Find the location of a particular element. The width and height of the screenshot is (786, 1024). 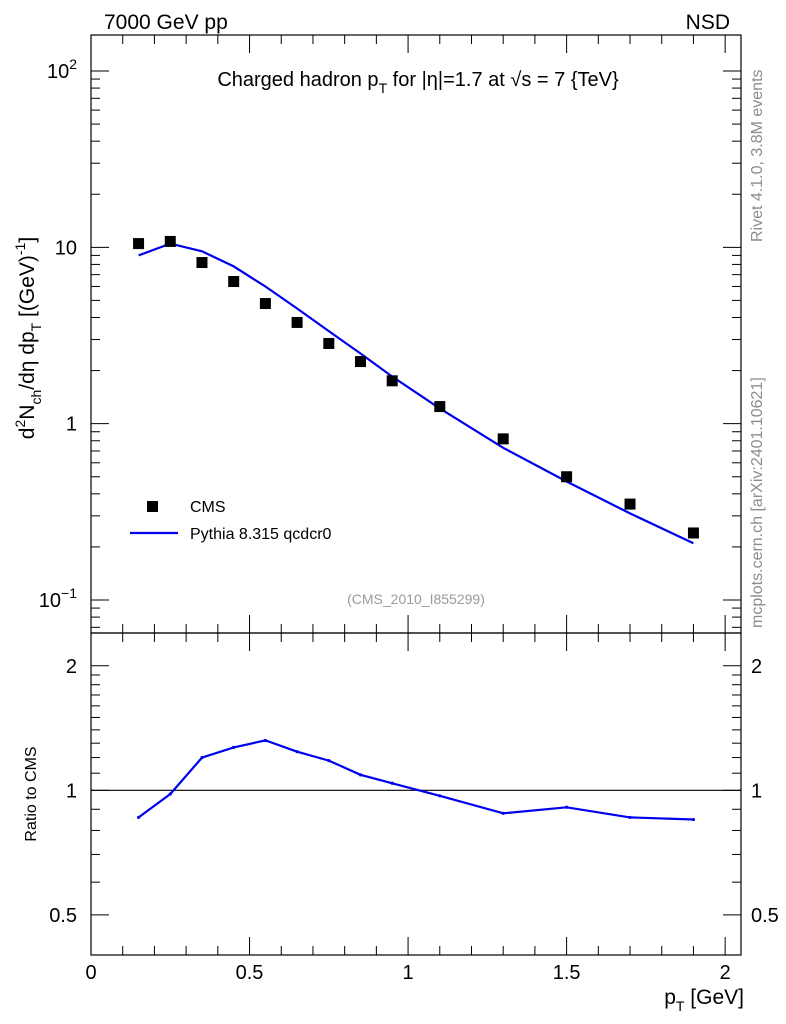

ratio-y-tick-label-left: 1 is located at coordinates (71, 791).